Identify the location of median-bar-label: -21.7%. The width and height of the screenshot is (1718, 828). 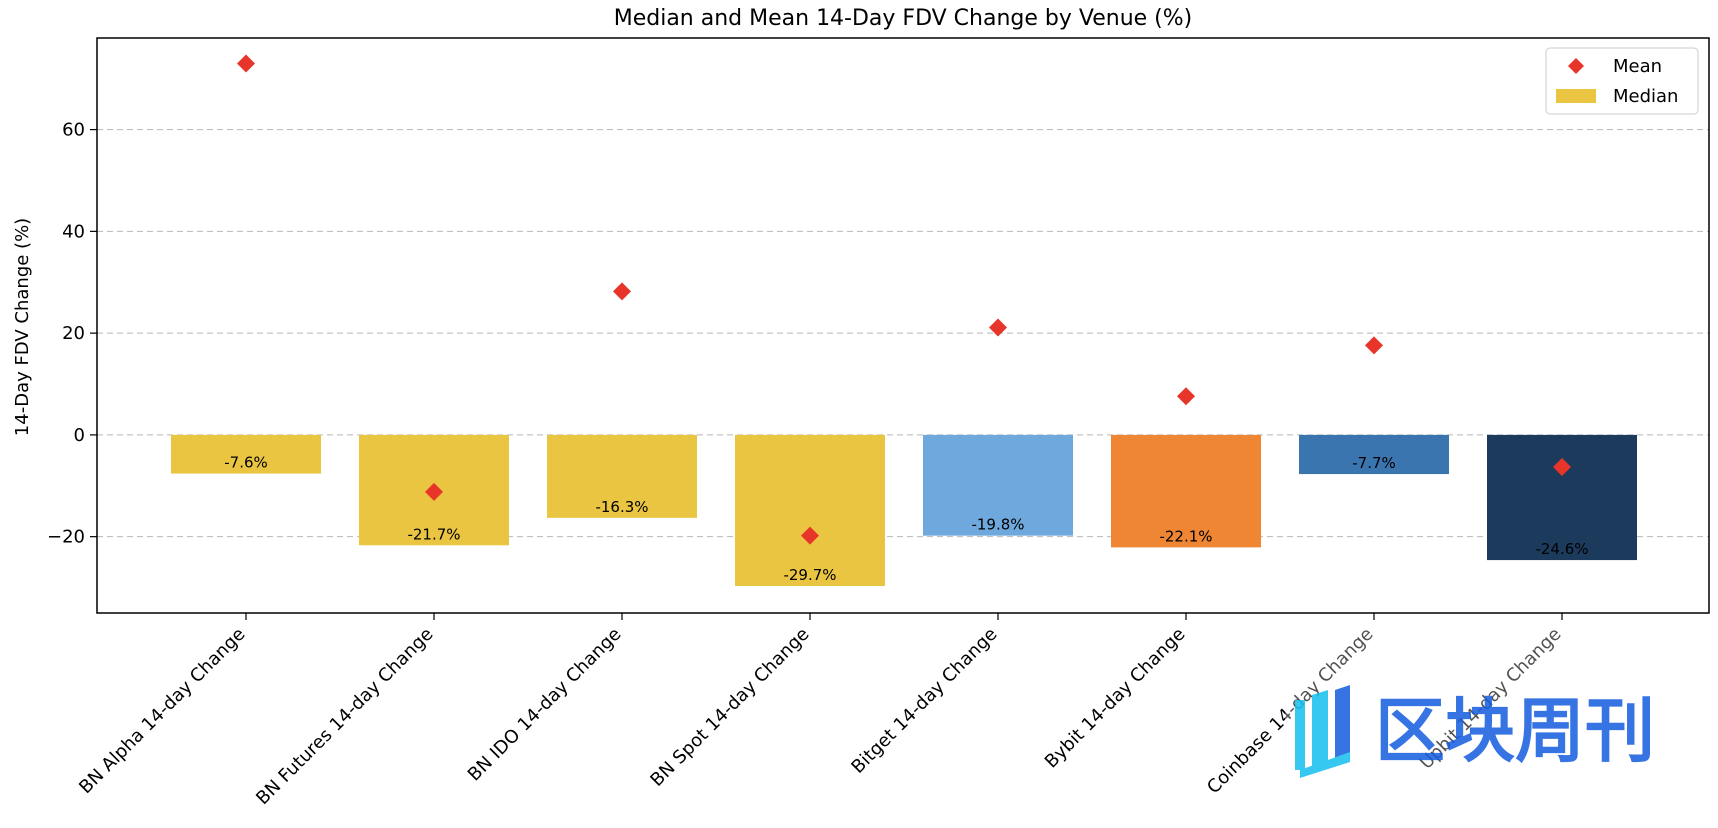
(433, 534).